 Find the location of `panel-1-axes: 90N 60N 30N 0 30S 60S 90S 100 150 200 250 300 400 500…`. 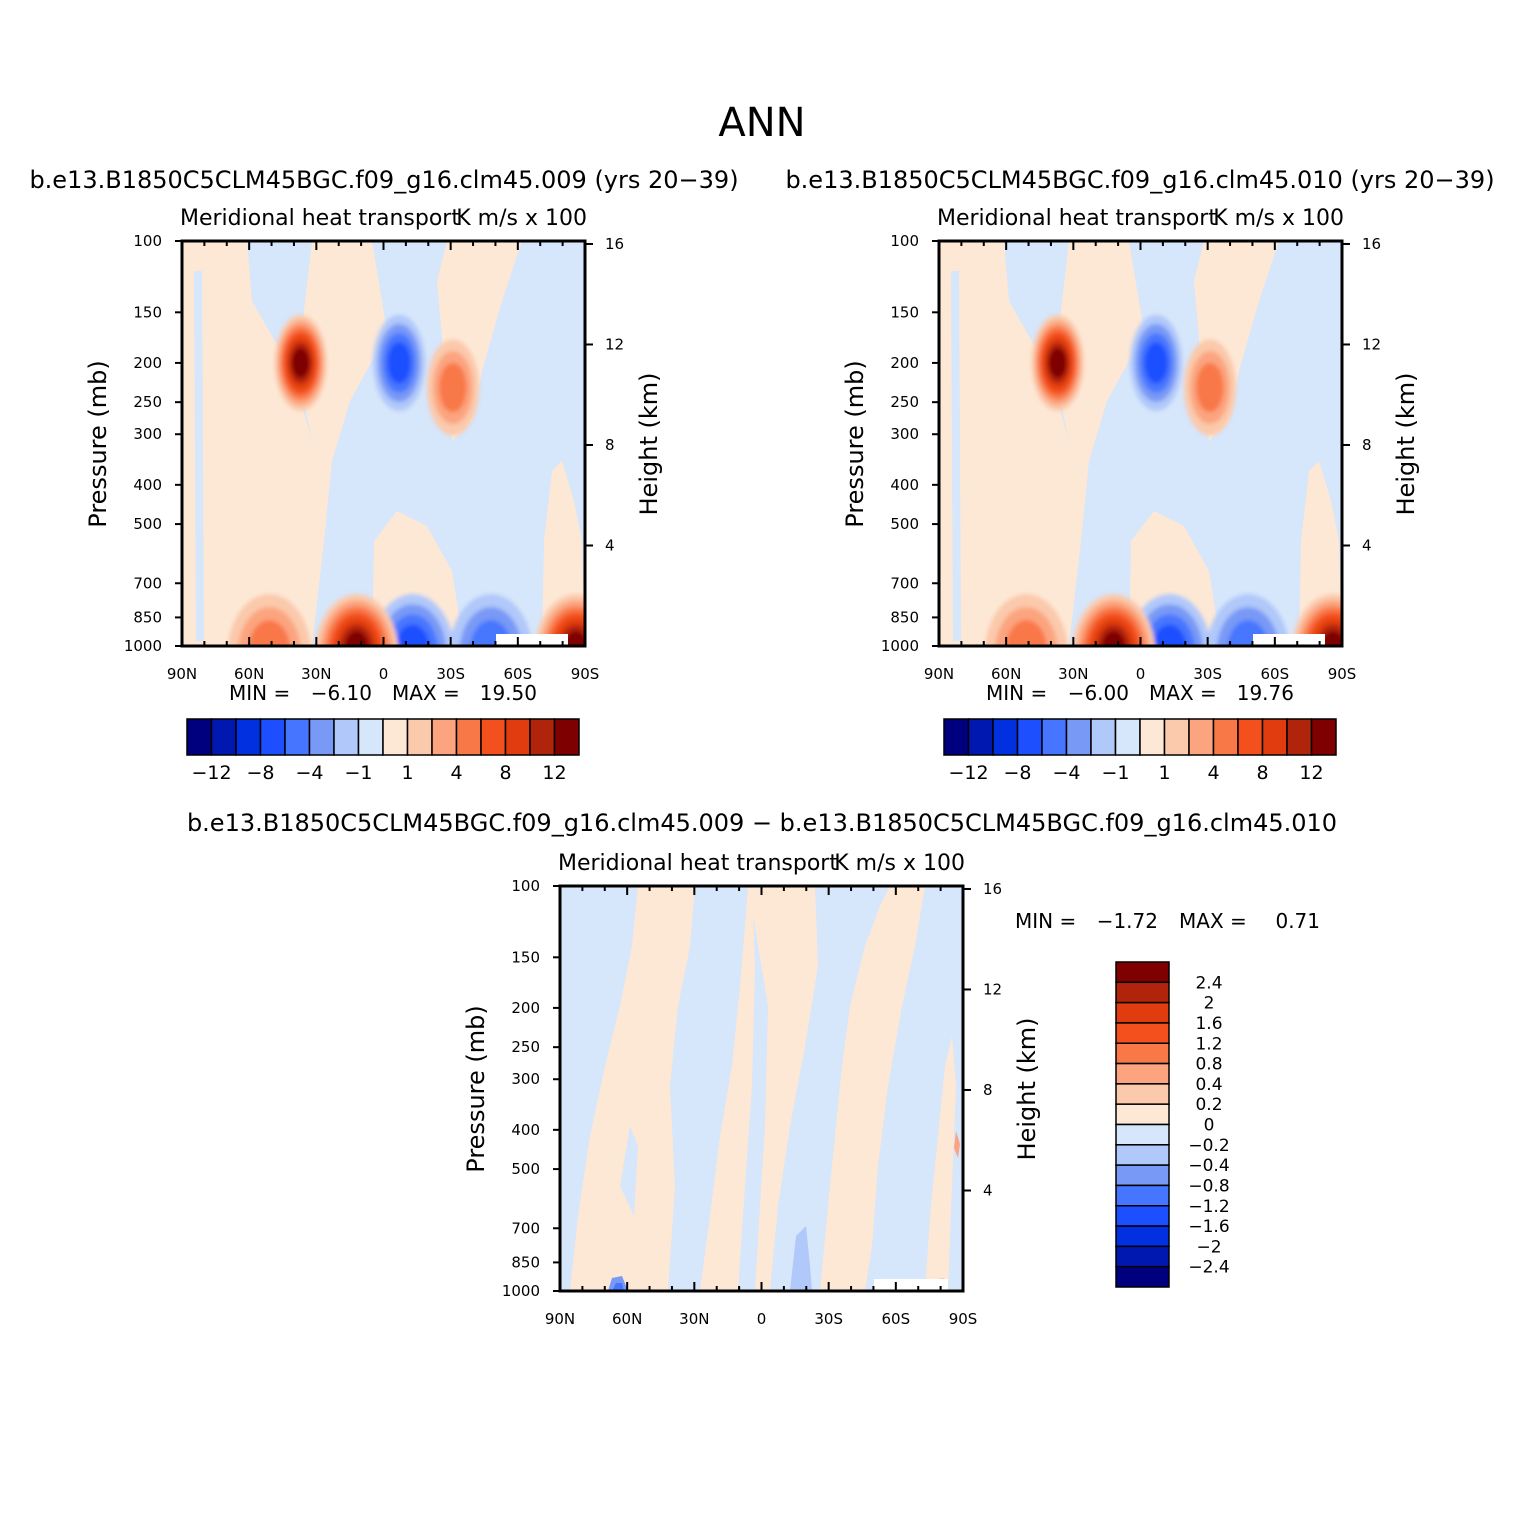

panel-1-axes: 90N 60N 30N 0 30S 60S 90S 100 150 200 250 300 400 500… is located at coordinates (374, 457).